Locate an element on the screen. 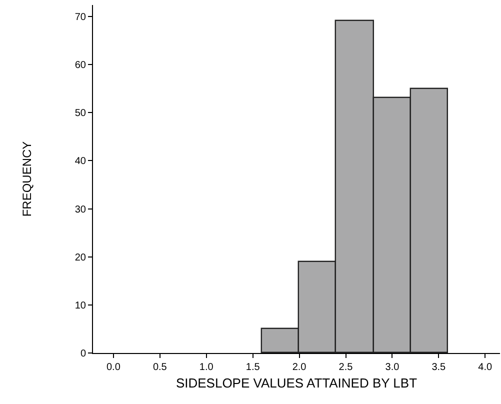 The height and width of the screenshot is (404, 501). x-tick-label: 0.0 is located at coordinates (113, 367).